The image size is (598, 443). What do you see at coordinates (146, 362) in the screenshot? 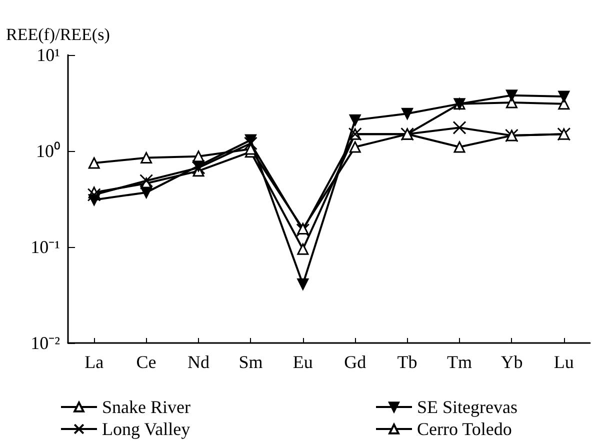
I see `x-tick-label: Ce` at bounding box center [146, 362].